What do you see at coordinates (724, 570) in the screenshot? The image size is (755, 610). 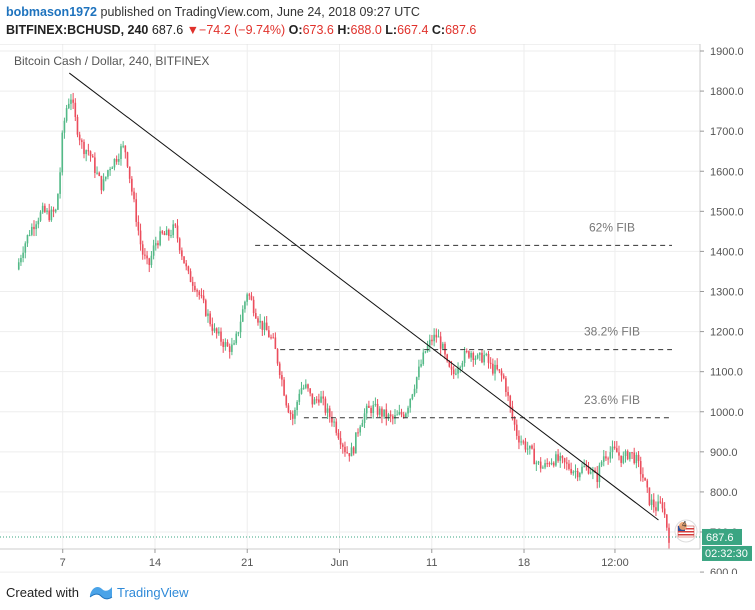 I see `y-tick-label: 600.0` at bounding box center [724, 570].